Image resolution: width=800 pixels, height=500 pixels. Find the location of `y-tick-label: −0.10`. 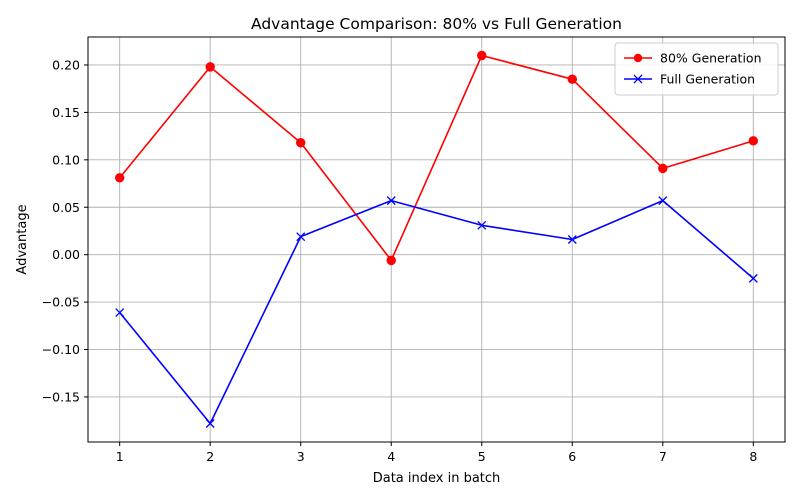

y-tick-label: −0.10 is located at coordinates (61, 349).